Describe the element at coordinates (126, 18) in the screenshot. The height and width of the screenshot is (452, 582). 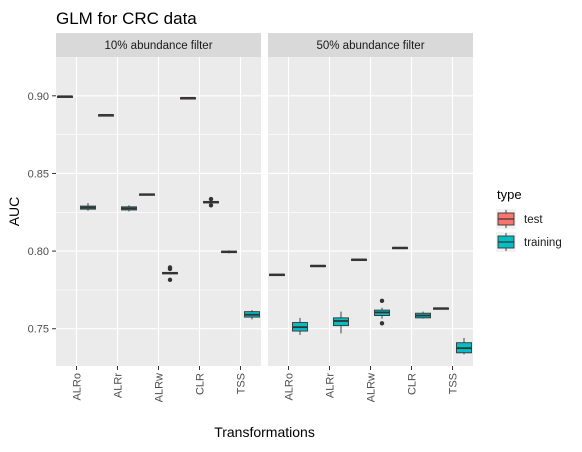
I see `chart-title: GLM for CRC data` at that location.